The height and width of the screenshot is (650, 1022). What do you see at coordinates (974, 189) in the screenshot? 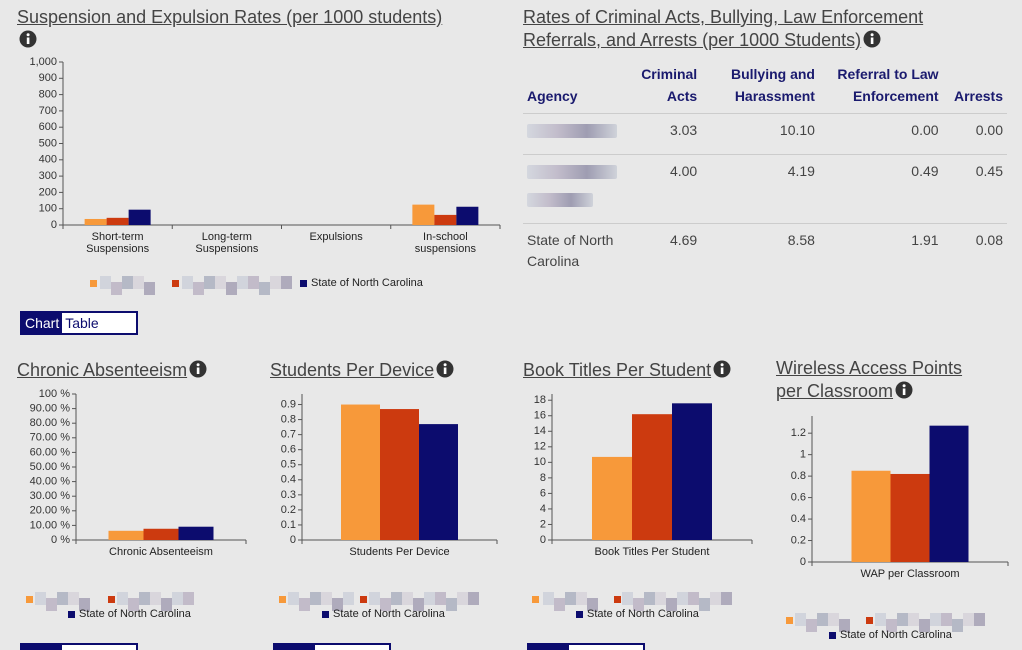
I see `table-cell: 0.45` at bounding box center [974, 189].